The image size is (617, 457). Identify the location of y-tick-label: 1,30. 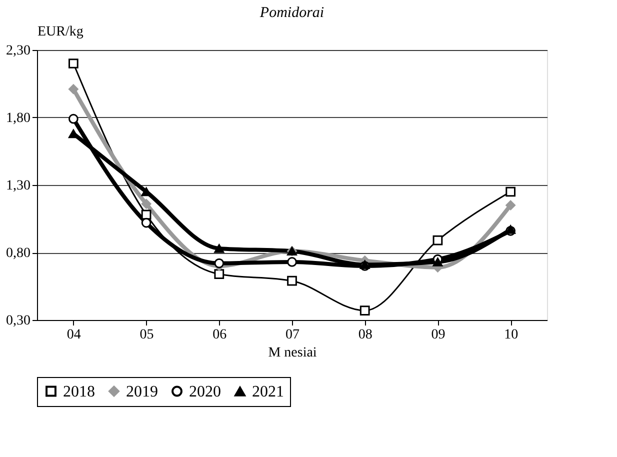
(18, 186).